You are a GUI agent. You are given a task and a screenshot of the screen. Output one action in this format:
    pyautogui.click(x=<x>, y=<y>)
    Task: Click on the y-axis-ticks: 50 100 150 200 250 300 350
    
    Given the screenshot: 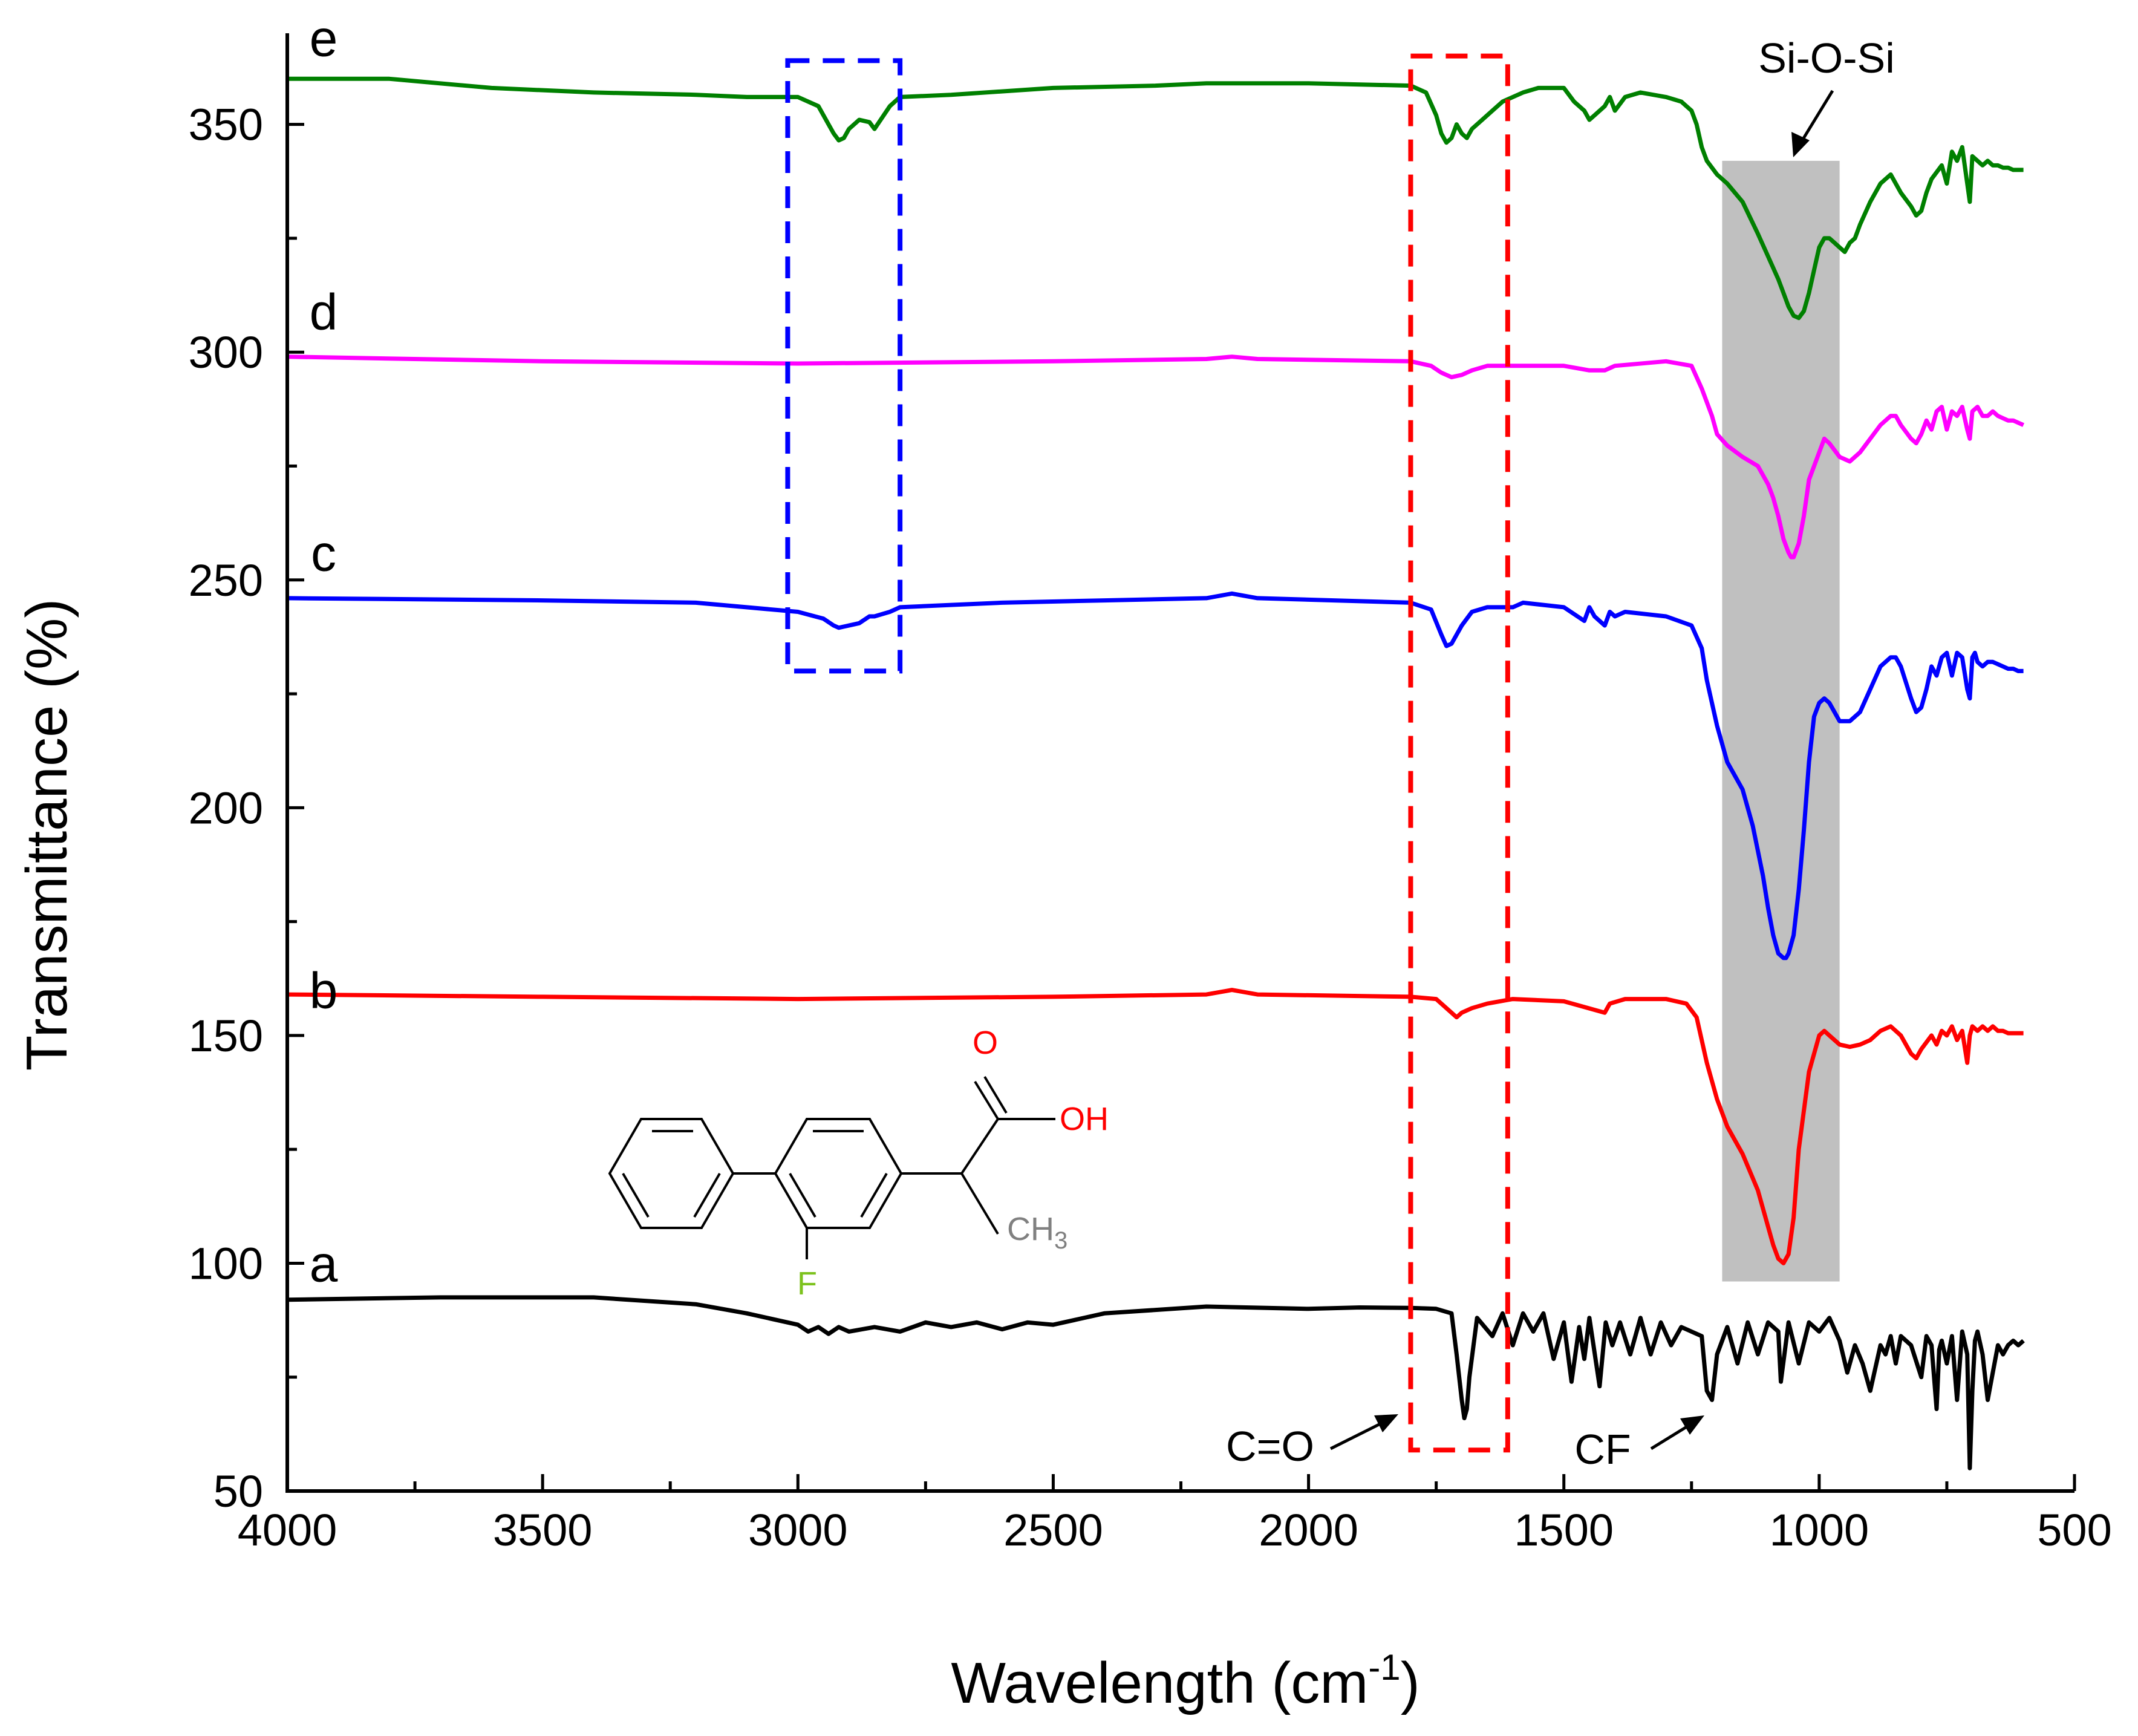 What is the action you would take?
    pyautogui.click(x=246, y=808)
    